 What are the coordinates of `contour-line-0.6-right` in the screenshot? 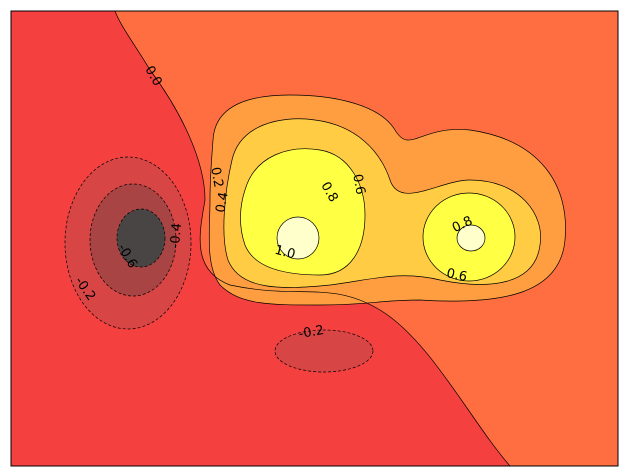 It's located at (469, 237).